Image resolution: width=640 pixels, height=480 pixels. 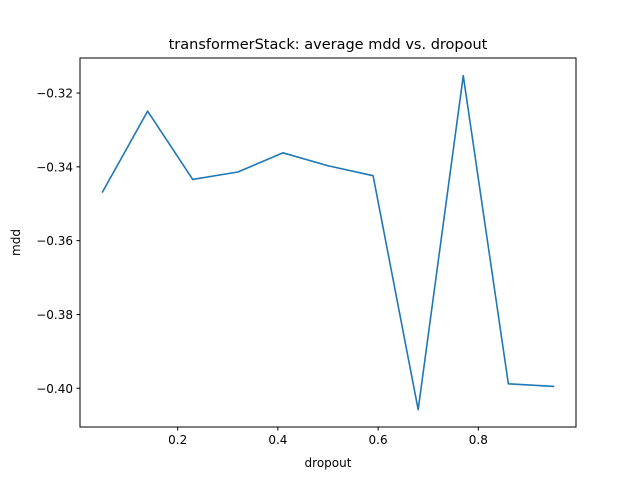 What do you see at coordinates (378, 440) in the screenshot?
I see `x-tick-label: 0.6` at bounding box center [378, 440].